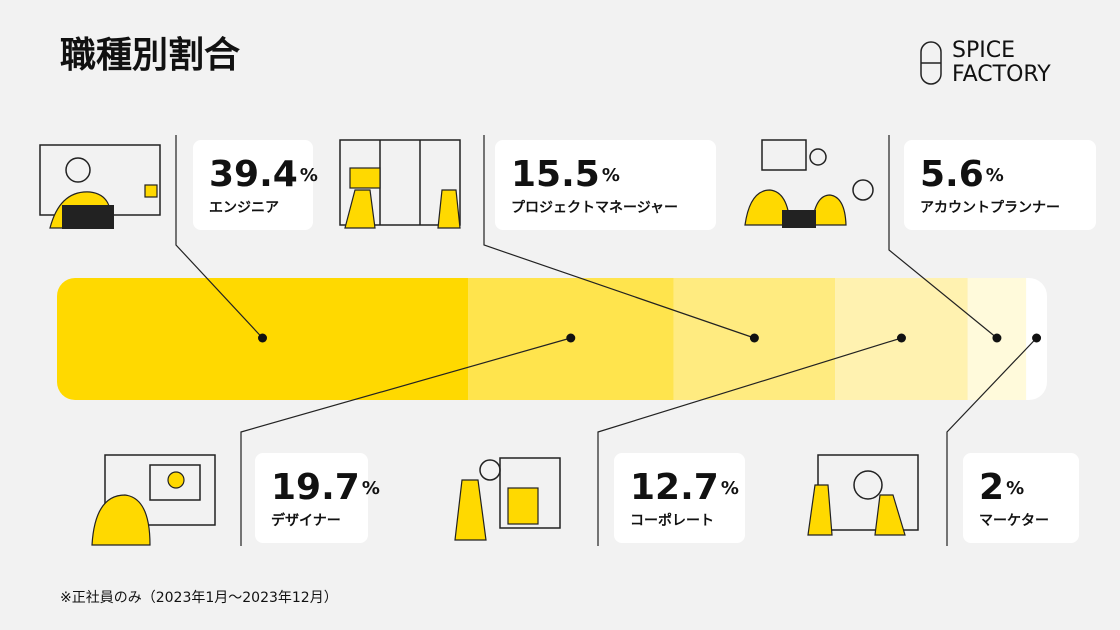 The image size is (1120, 630). Describe the element at coordinates (1001, 74) in the screenshot. I see `logo-line: FACTORY` at that location.